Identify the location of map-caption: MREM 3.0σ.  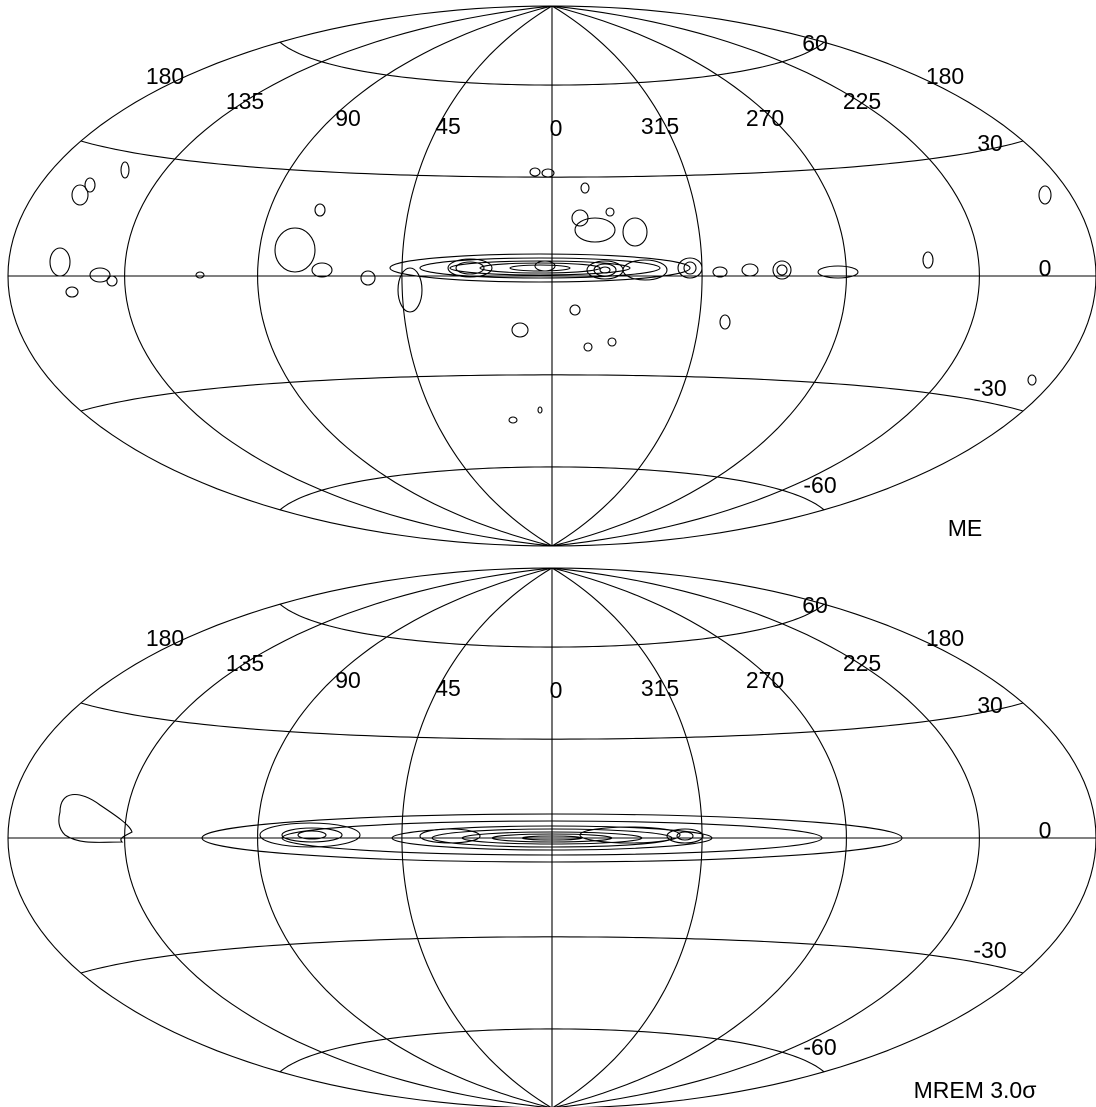
(975, 1090).